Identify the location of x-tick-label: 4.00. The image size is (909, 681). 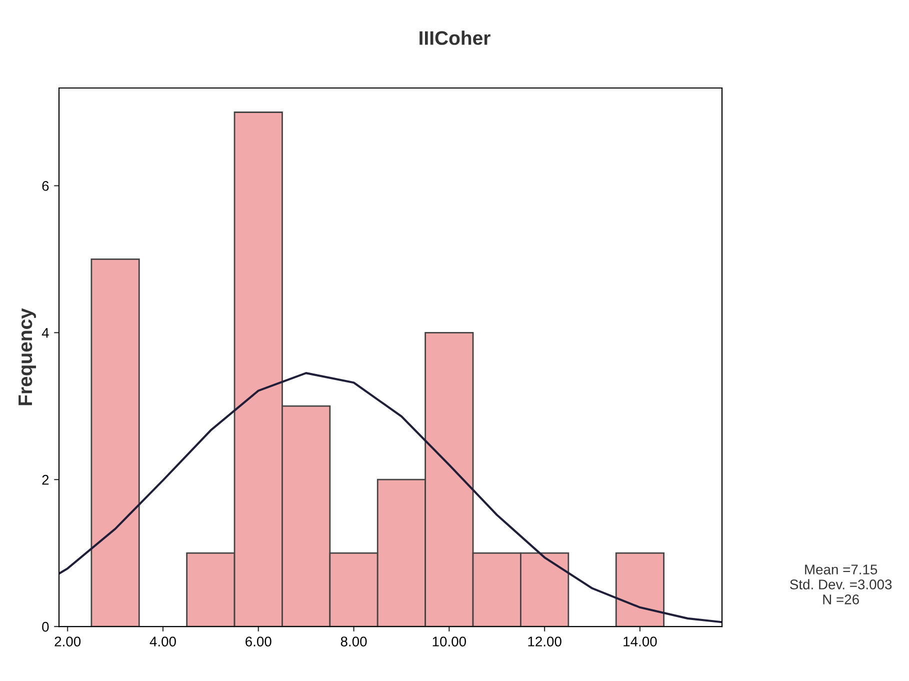
(163, 641).